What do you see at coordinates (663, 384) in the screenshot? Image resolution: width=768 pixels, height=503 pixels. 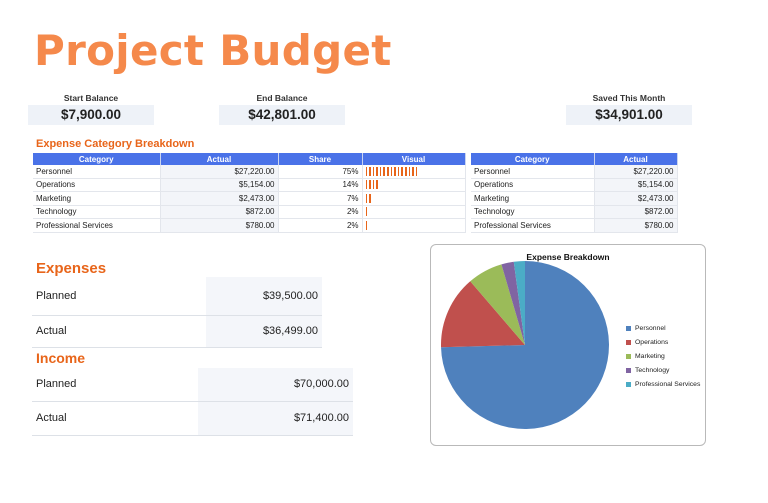 I see `legend-item: Professional Services` at bounding box center [663, 384].